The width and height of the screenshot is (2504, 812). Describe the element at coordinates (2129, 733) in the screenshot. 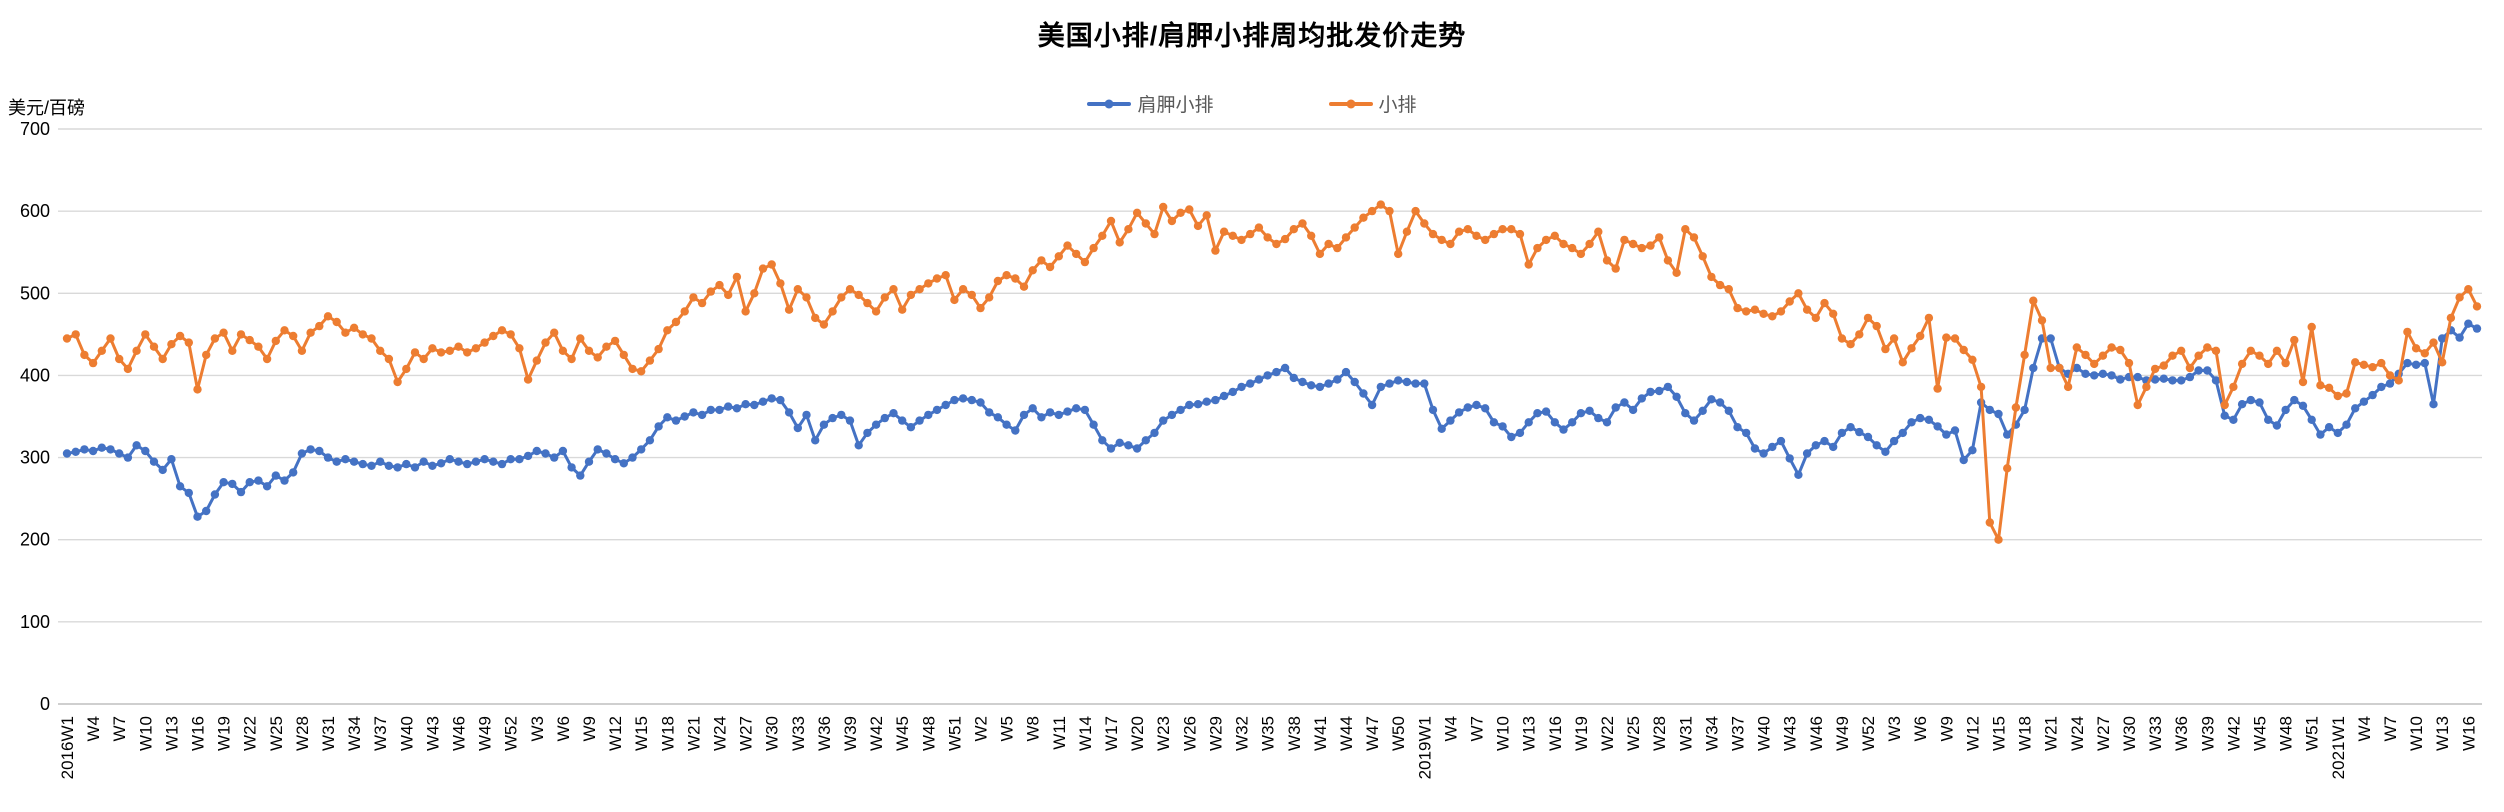

I see `x-tick-label: W30` at that location.